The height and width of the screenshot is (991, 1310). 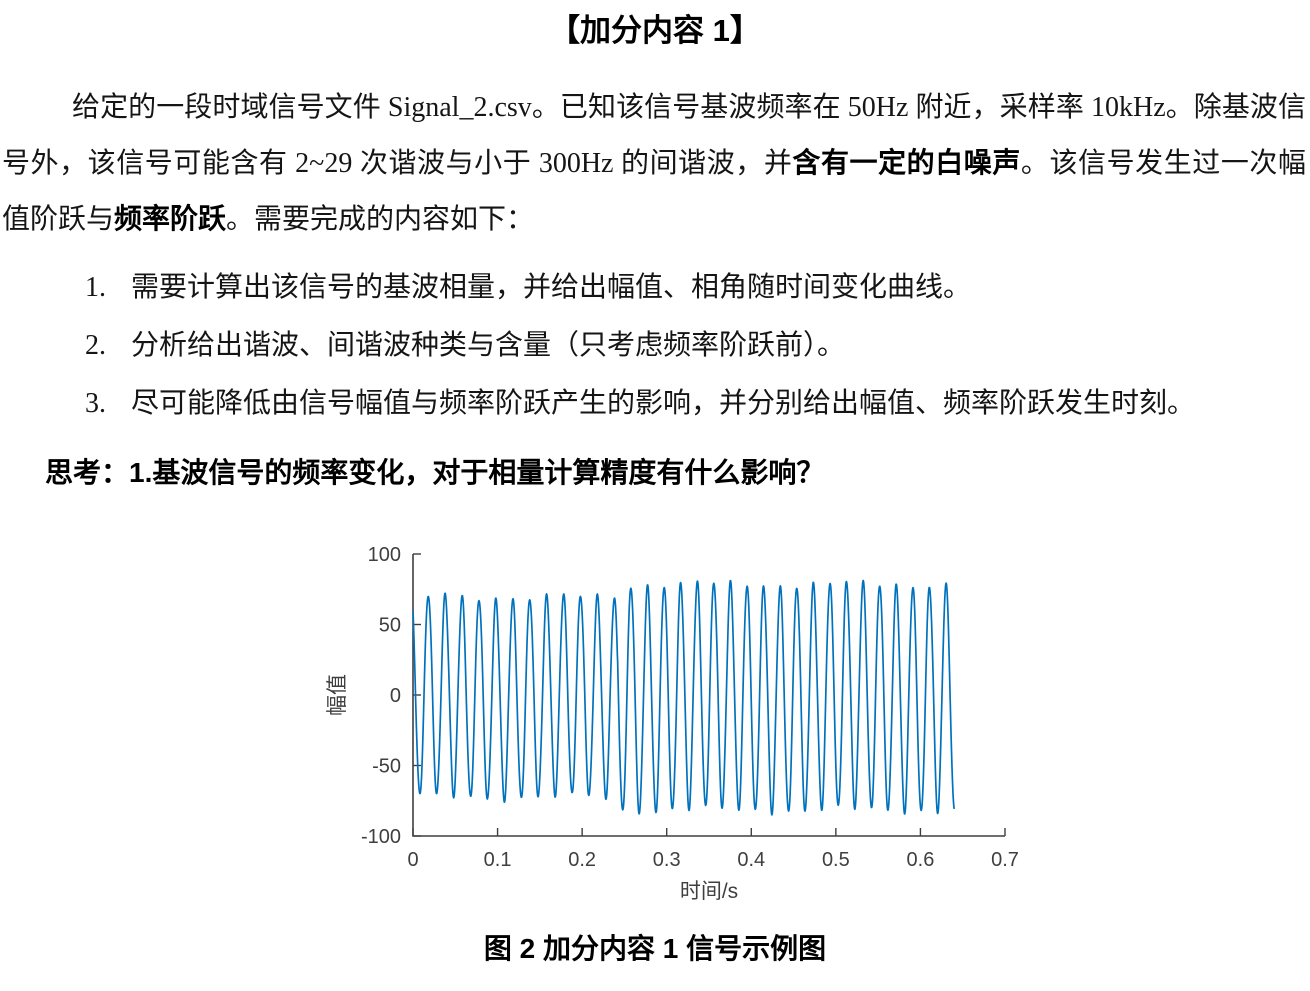 I want to click on svg-text: 100, so click(x=384, y=555).